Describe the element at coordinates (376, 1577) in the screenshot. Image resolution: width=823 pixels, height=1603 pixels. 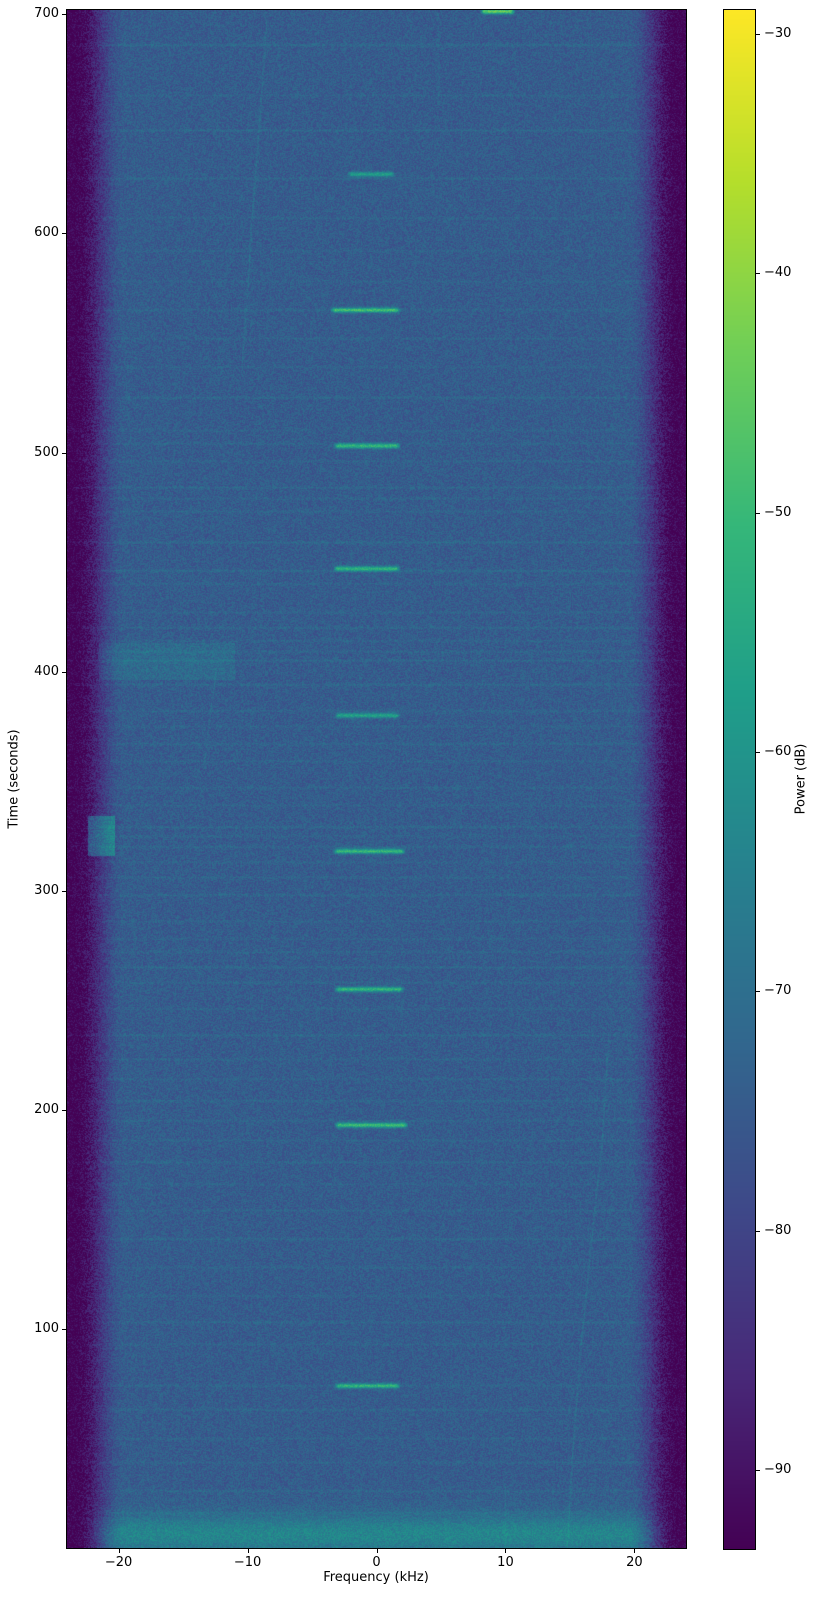
I see `x-axis-label: Frequency (kHz)` at that location.